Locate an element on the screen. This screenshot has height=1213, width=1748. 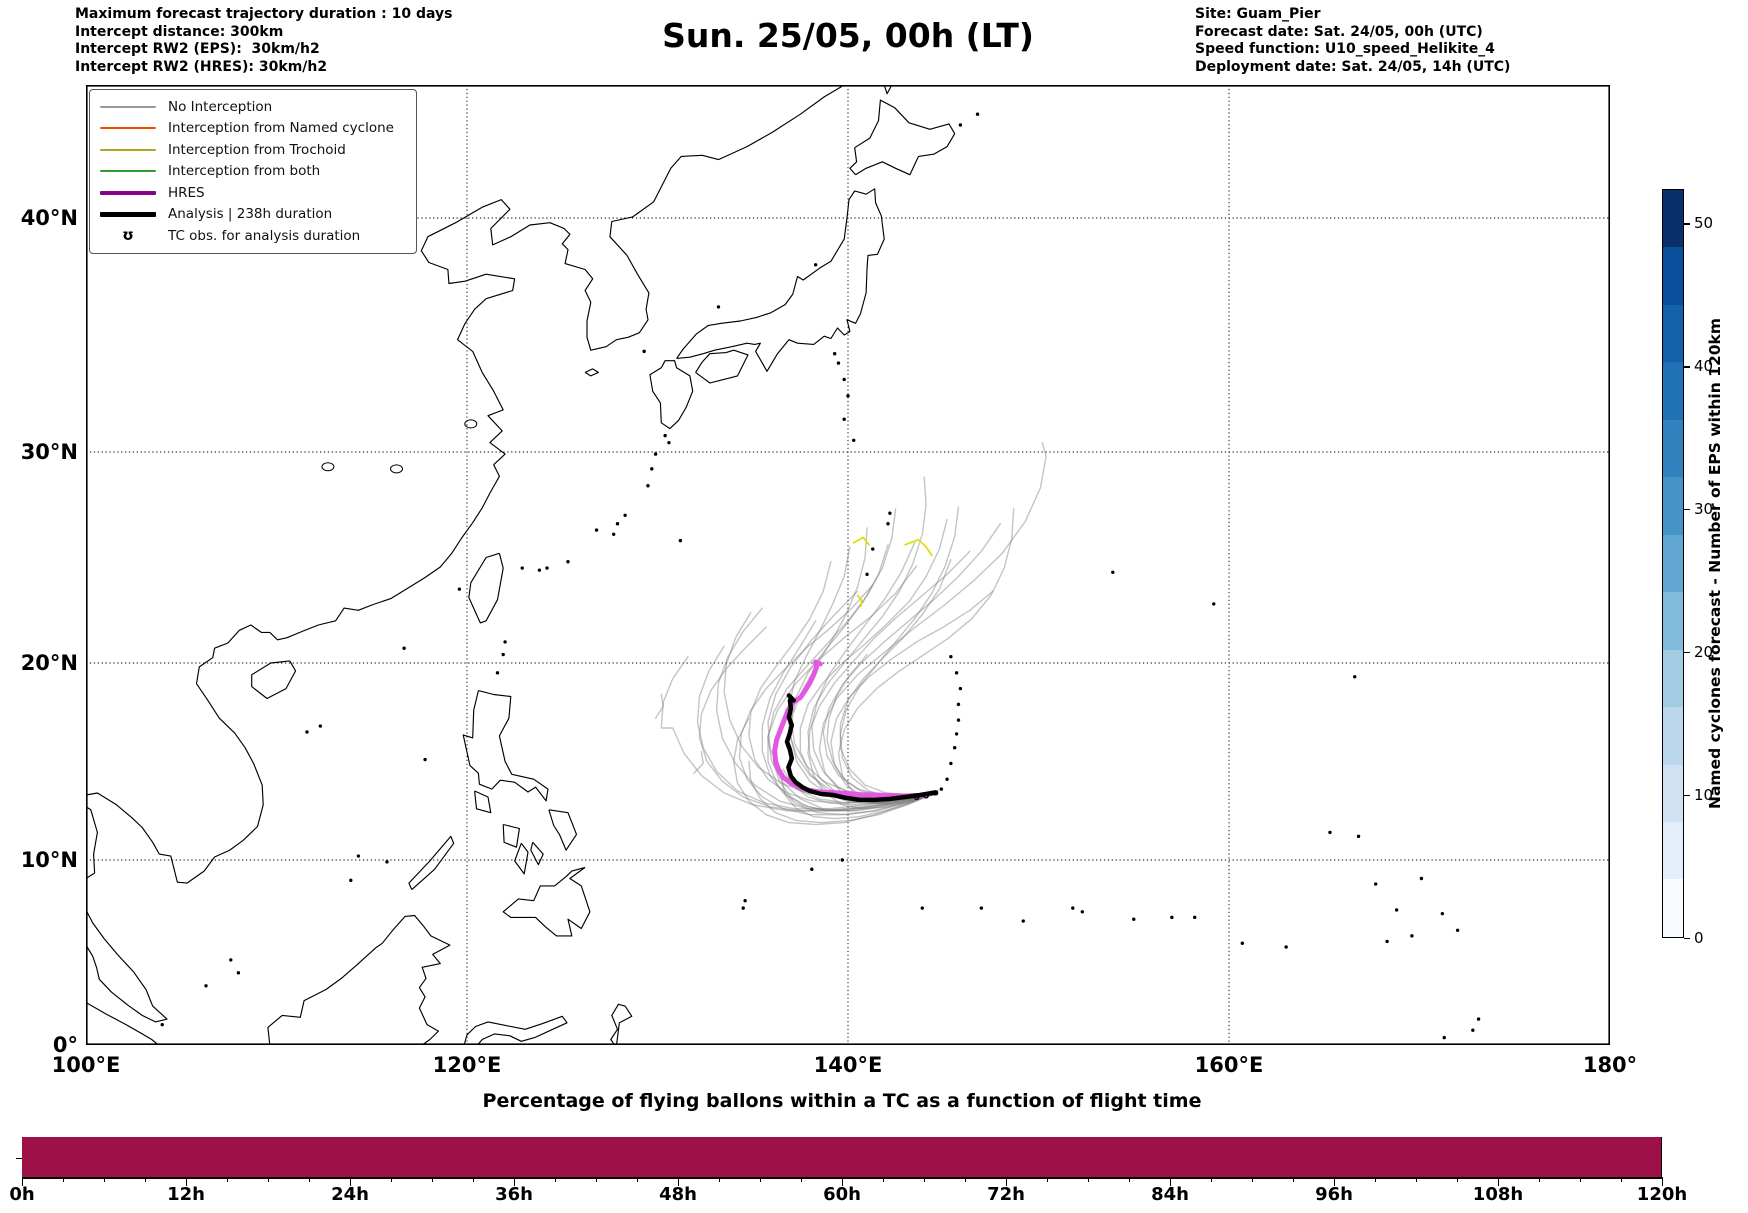
site-info-line: Deployment date: Sat. 24/05, 14h (UTC) is located at coordinates (1353, 66).